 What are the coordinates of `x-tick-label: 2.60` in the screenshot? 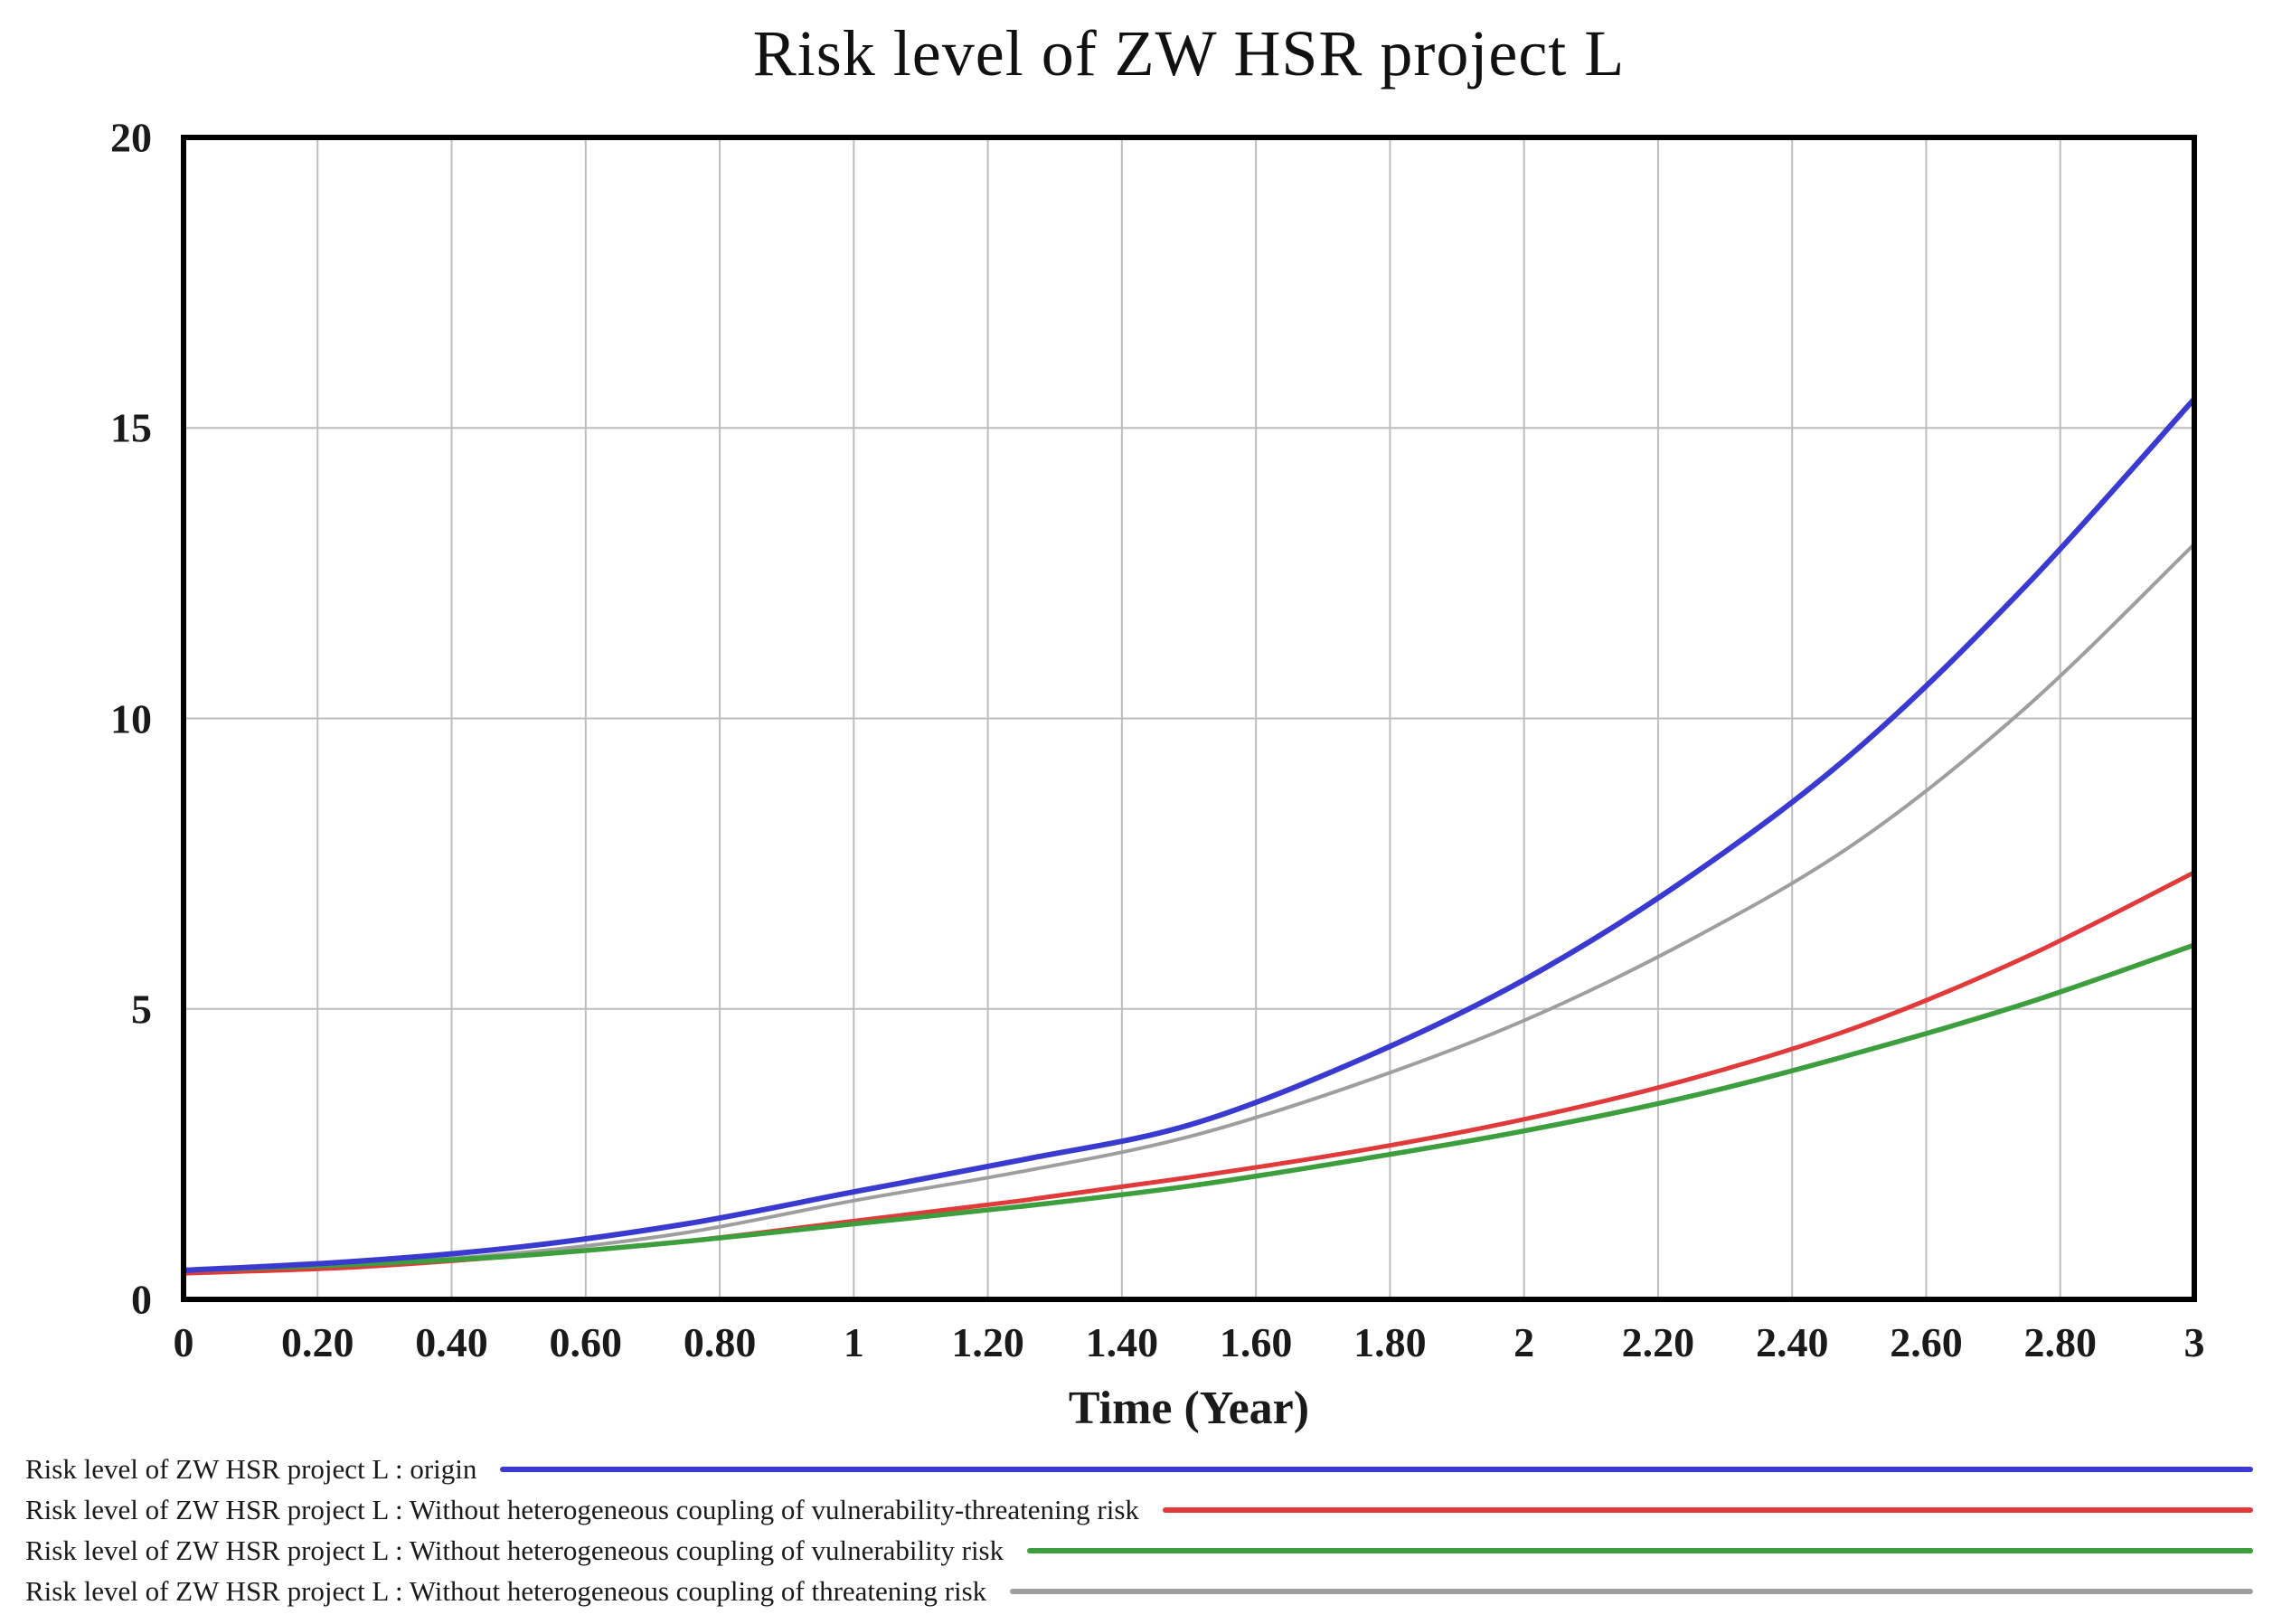 It's located at (1926, 1342).